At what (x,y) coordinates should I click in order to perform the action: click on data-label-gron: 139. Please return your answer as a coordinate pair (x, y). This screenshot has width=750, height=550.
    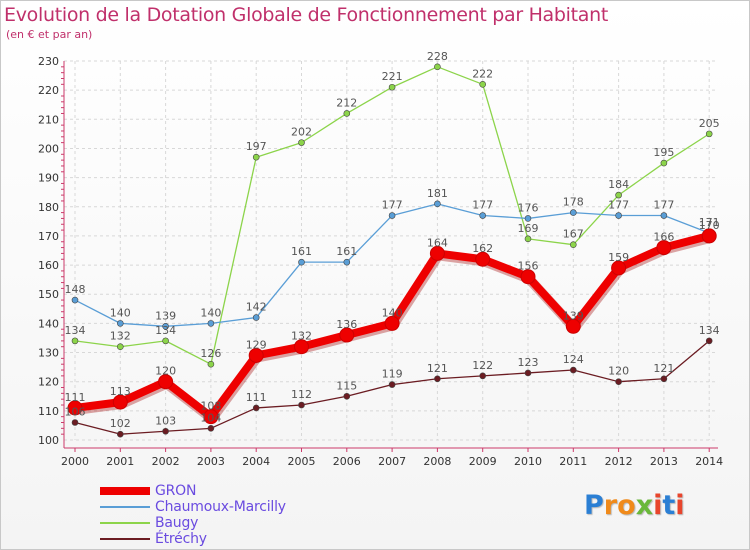
    Looking at the image, I should click on (573, 315).